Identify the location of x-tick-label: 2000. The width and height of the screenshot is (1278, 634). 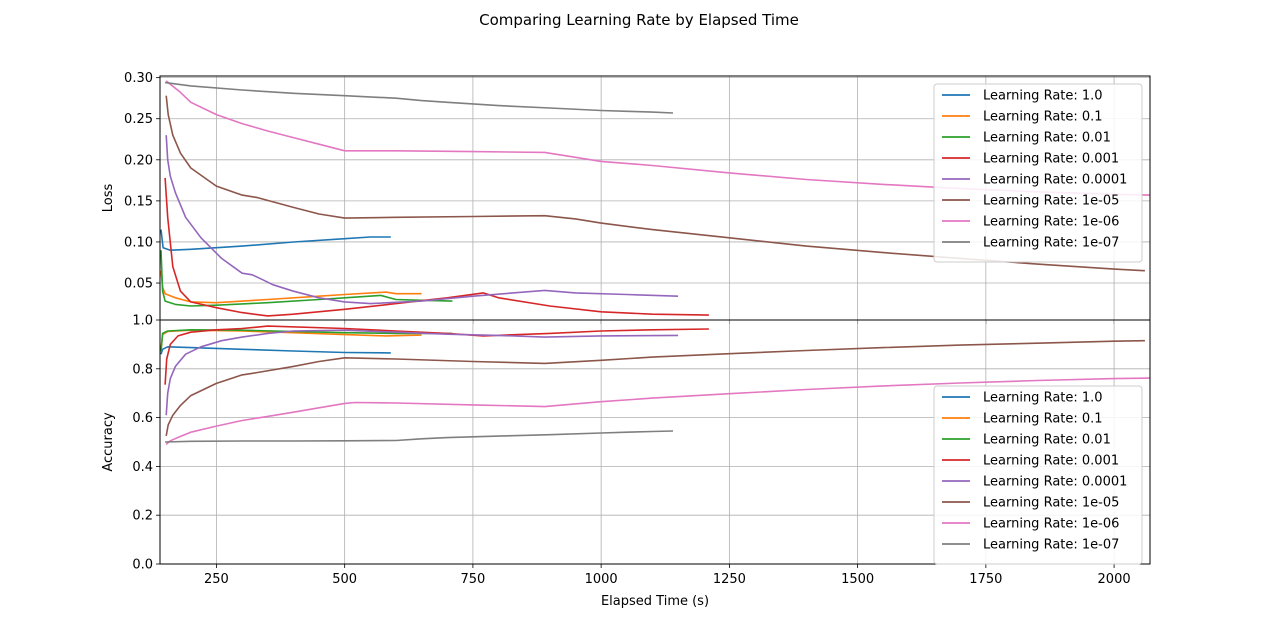
(1114, 579).